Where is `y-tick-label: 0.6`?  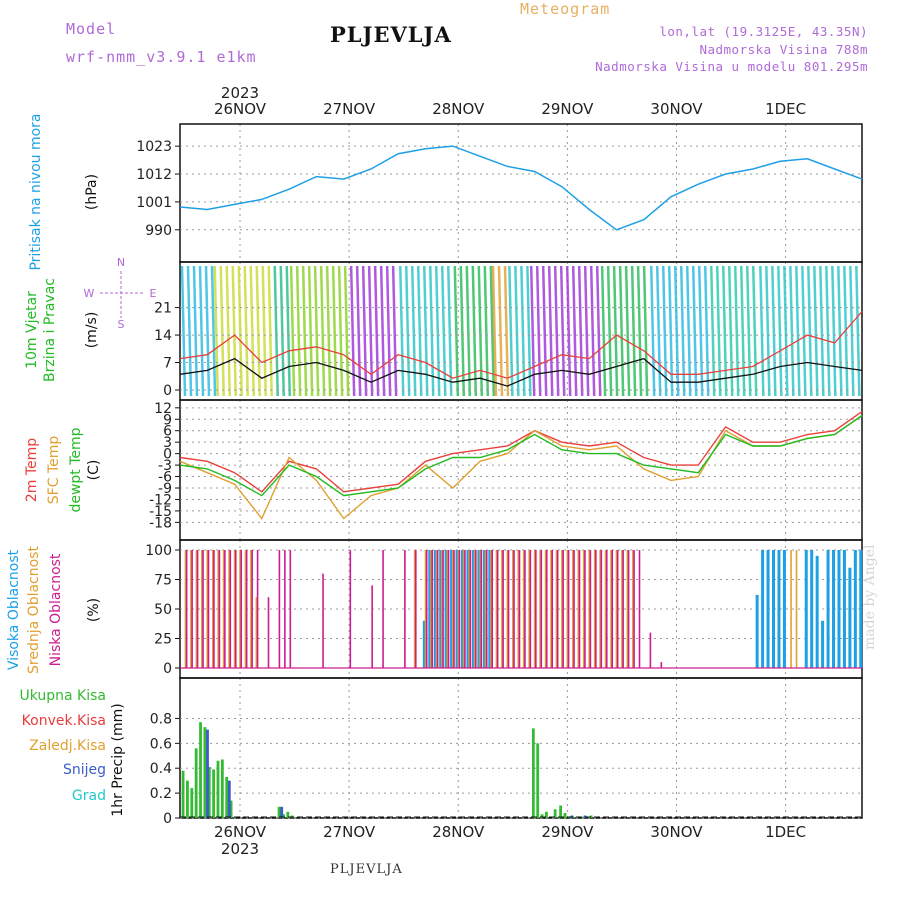
y-tick-label: 0.6 is located at coordinates (161, 744).